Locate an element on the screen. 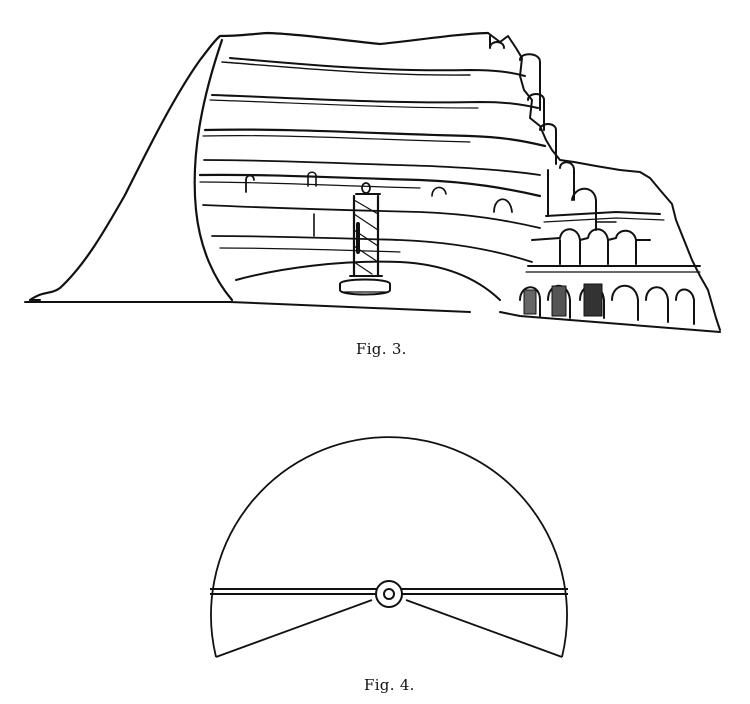  cavea-edge is located at coordinates (213, 170).